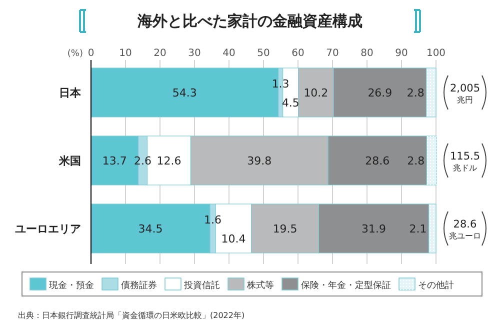  What do you see at coordinates (91, 53) in the screenshot?
I see `x-tick-label: 0` at bounding box center [91, 53].